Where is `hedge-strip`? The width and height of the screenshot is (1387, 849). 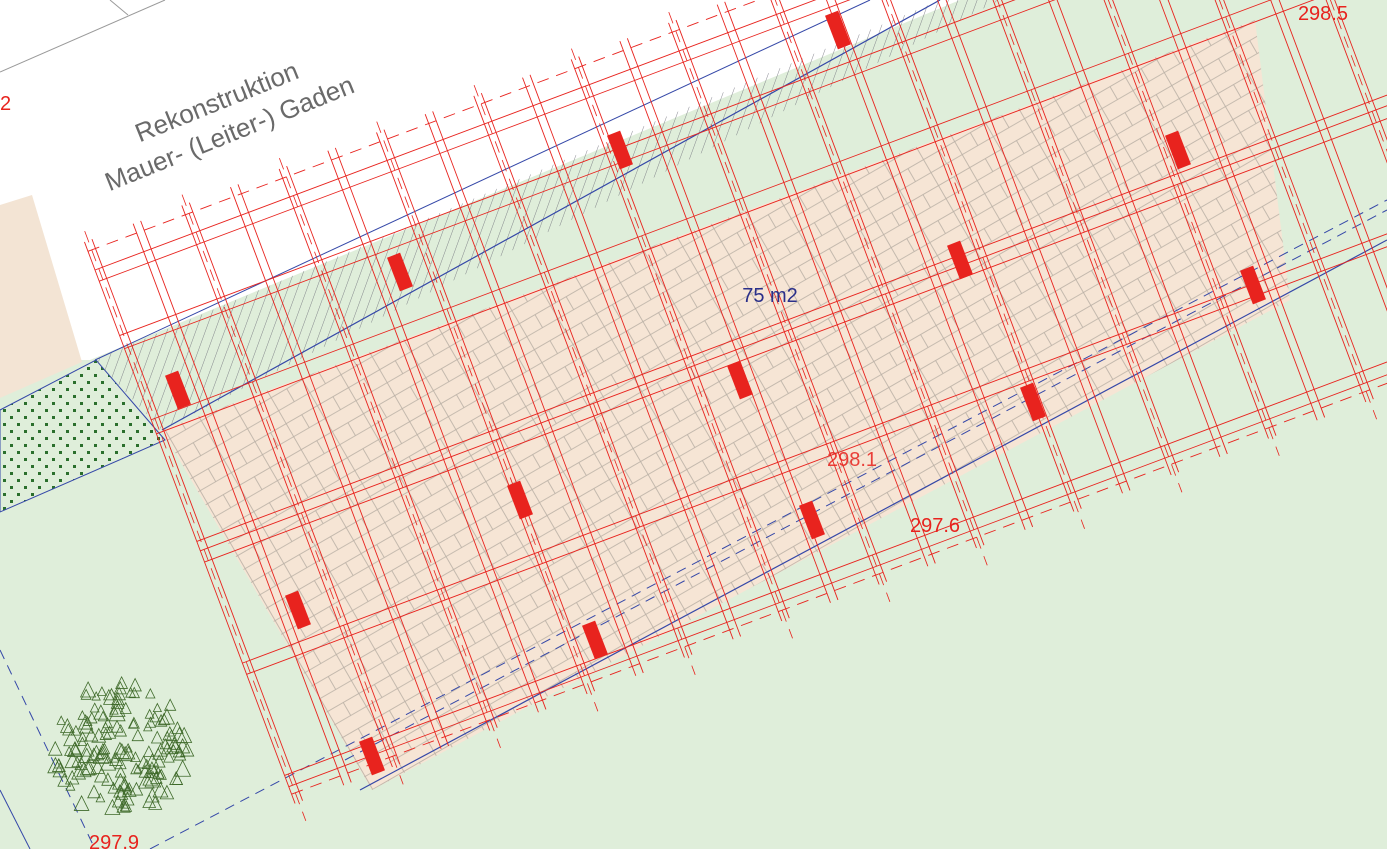
hedge-strip is located at coordinates (82, 436).